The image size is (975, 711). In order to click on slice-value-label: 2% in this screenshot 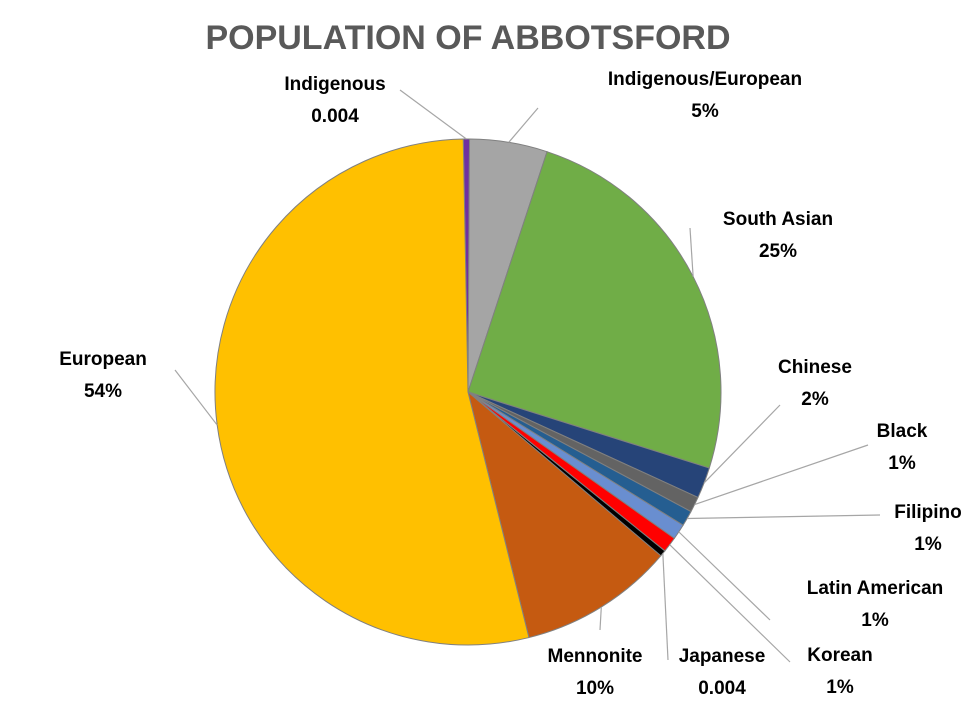, I will do `click(815, 399)`.